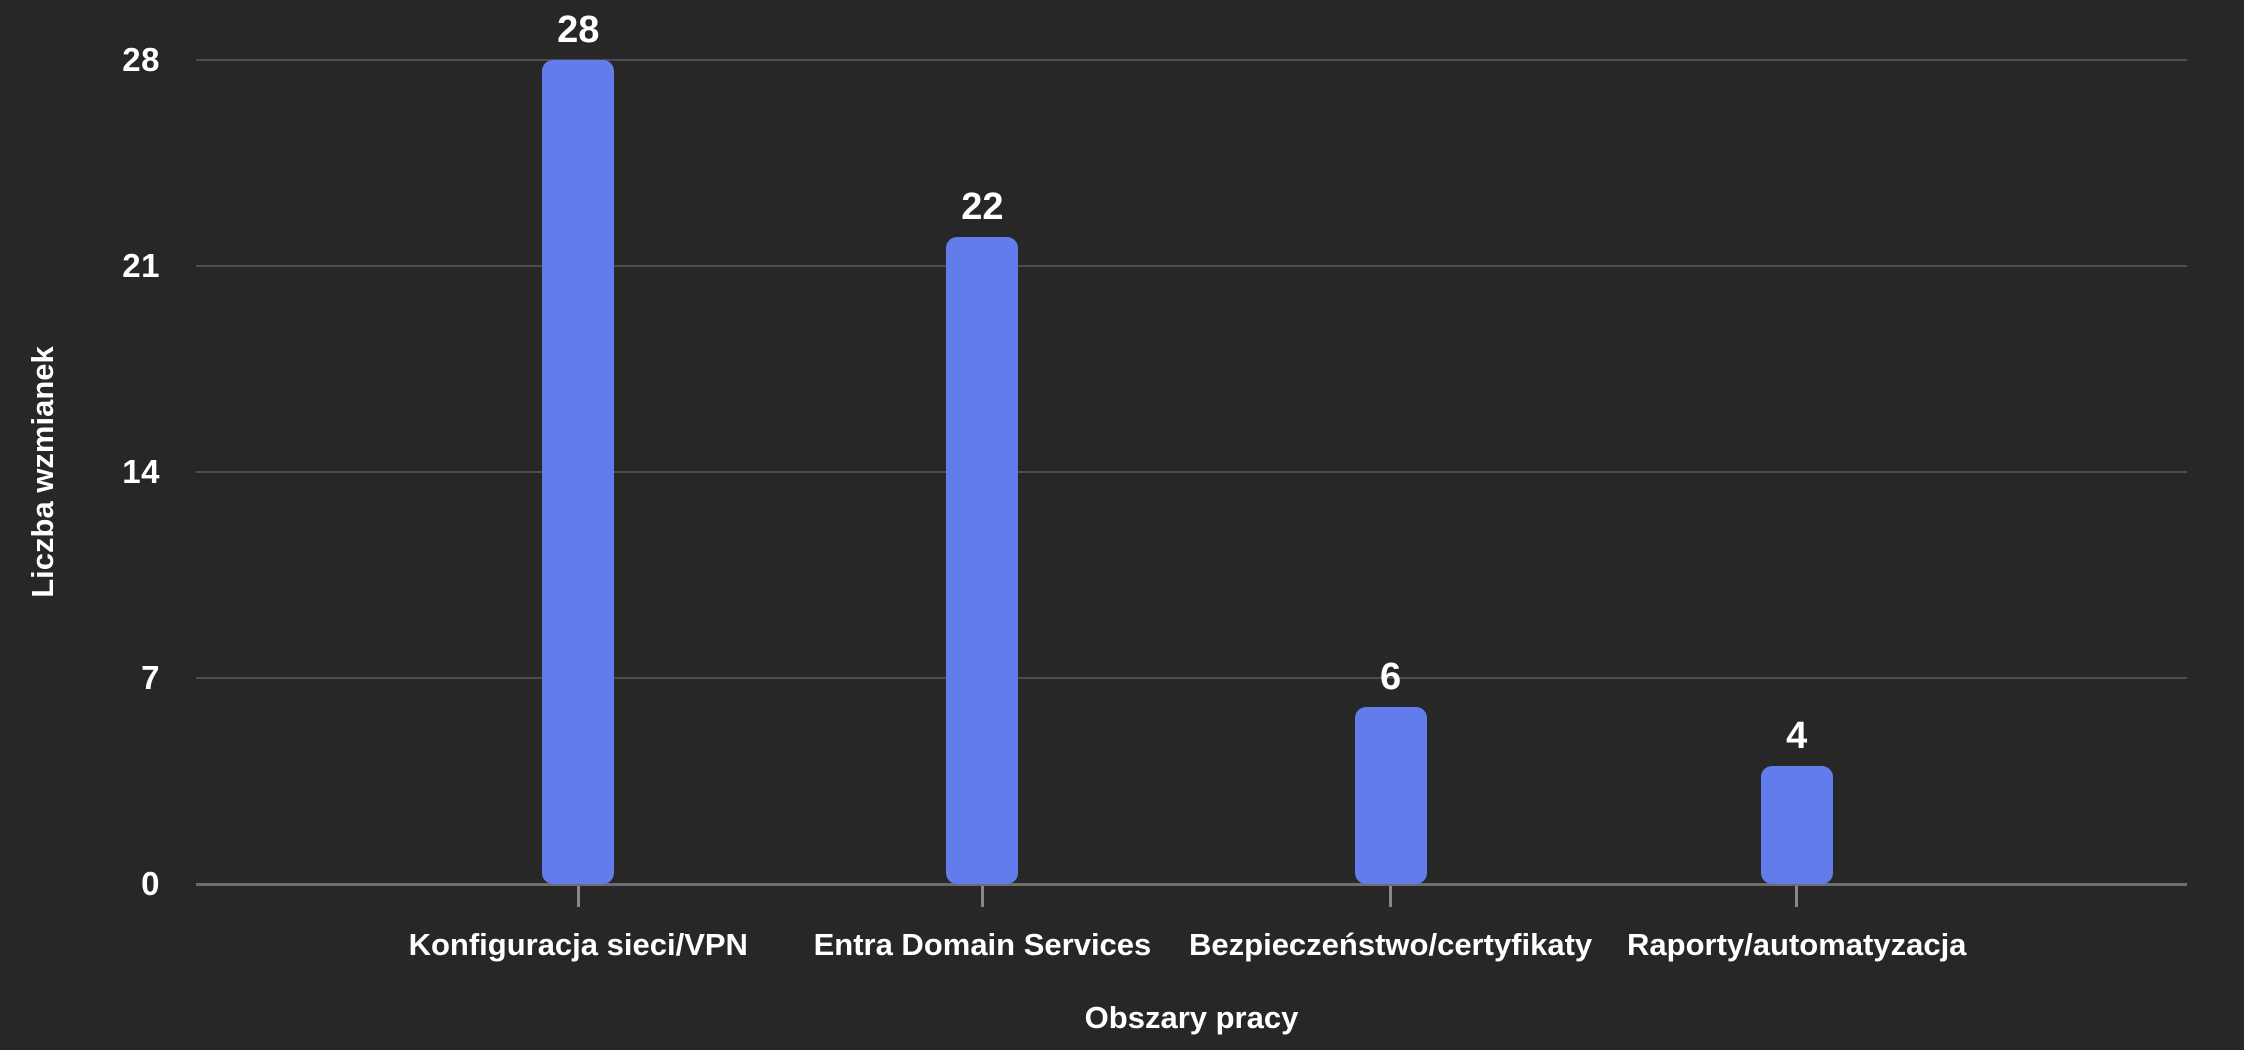  Describe the element at coordinates (1391, 677) in the screenshot. I see `bar-value-label: 6` at that location.